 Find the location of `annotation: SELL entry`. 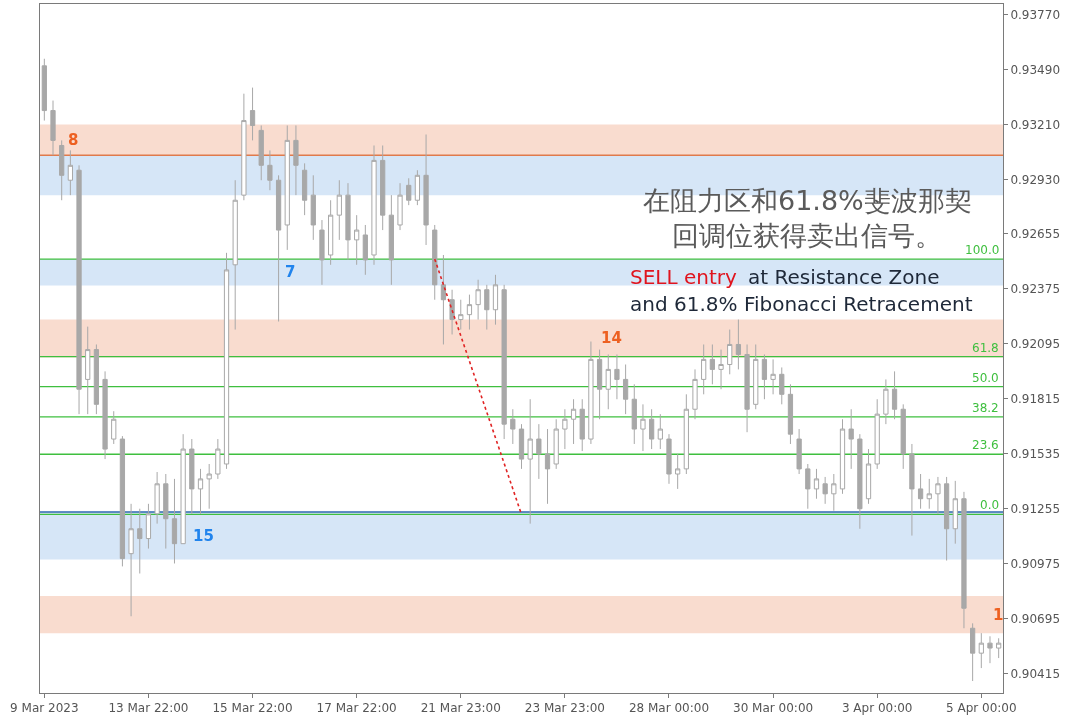

annotation: SELL entry is located at coordinates (684, 277).